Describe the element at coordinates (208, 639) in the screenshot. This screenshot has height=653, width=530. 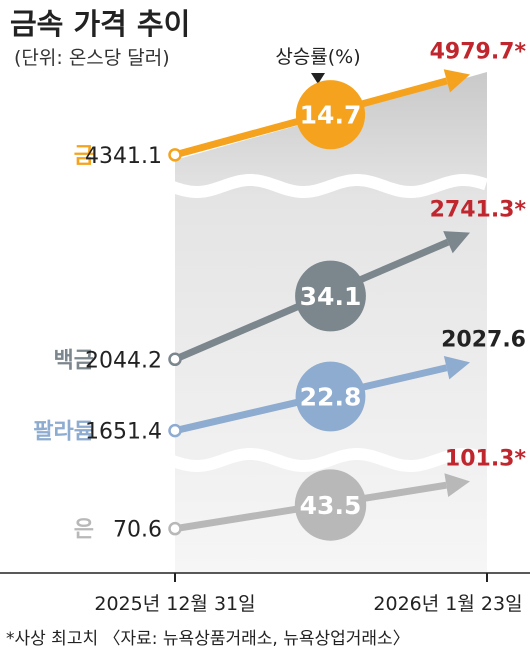
I see `footnote: *사상 최고치 〈자료: 뉴욕상품거래소, 뉴욕상업거래소〉` at that location.